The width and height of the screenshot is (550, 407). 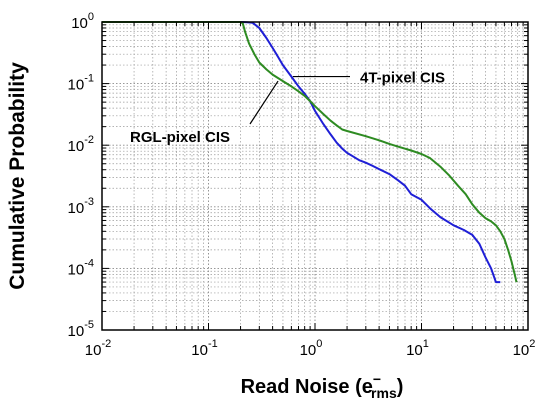 I want to click on y-tick-label: 10⁻⁴, so click(x=81, y=267).